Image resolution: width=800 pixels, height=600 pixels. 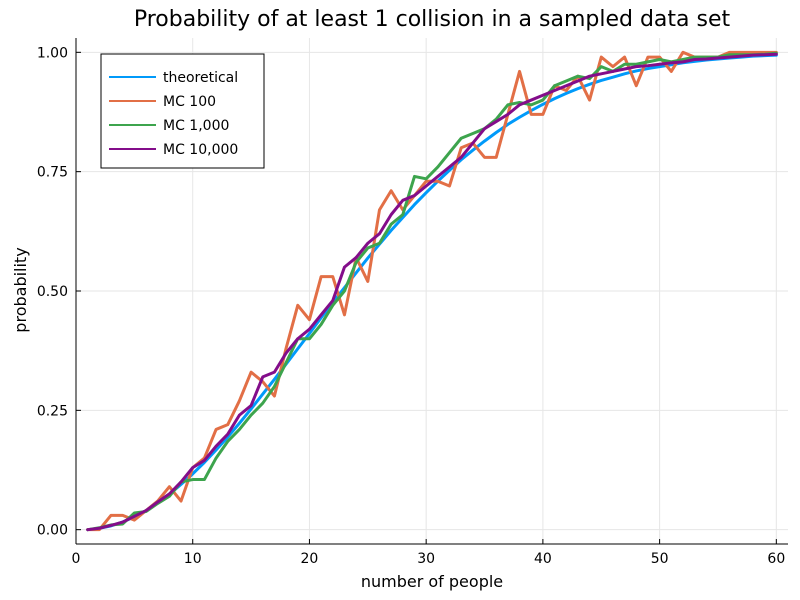 What do you see at coordinates (52, 411) in the screenshot?
I see `y-tick-label: 0.25` at bounding box center [52, 411].